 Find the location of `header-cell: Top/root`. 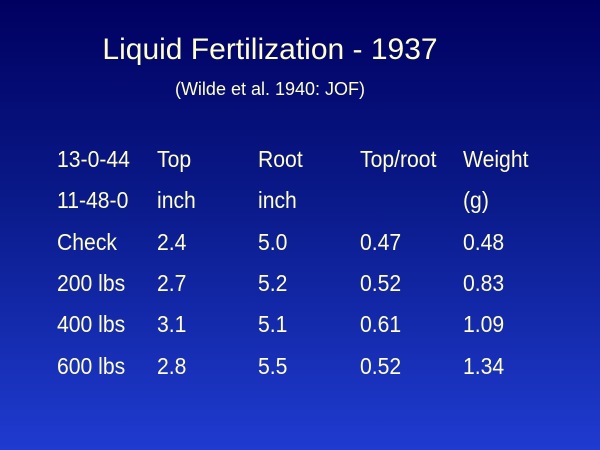

header-cell: Top/root is located at coordinates (398, 159).